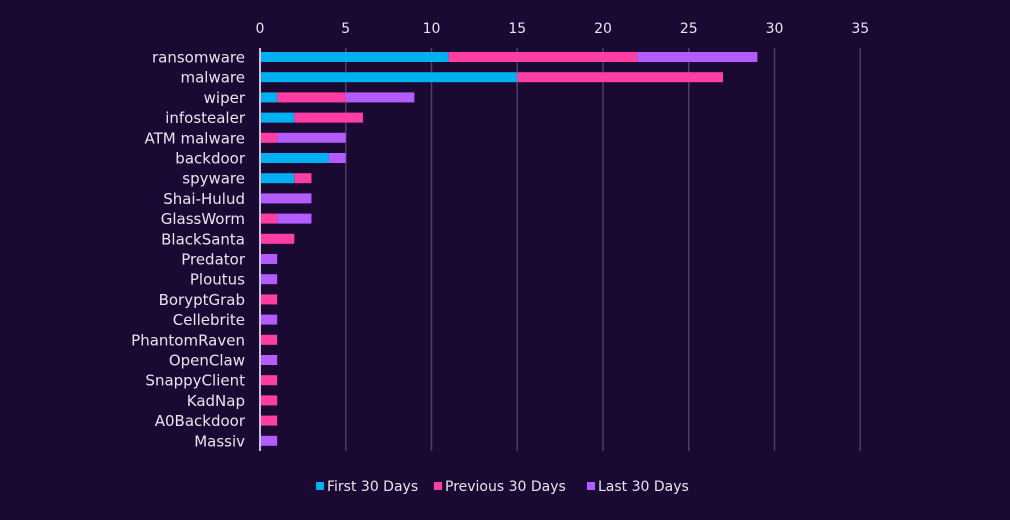 This screenshot has height=520, width=1010. I want to click on x-tick-label: 25, so click(689, 29).